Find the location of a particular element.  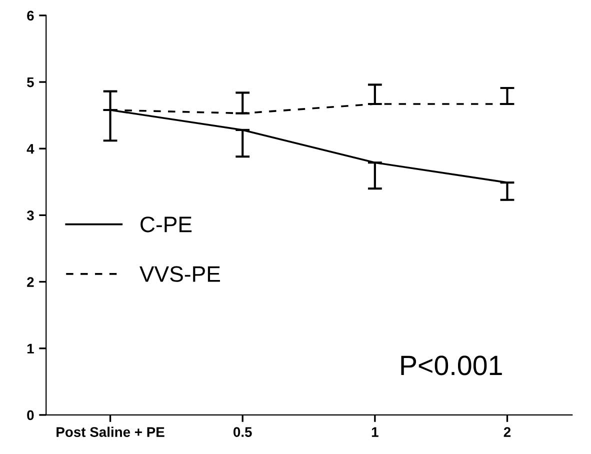

x-tick-label: Post Saline + PE is located at coordinates (110, 431).